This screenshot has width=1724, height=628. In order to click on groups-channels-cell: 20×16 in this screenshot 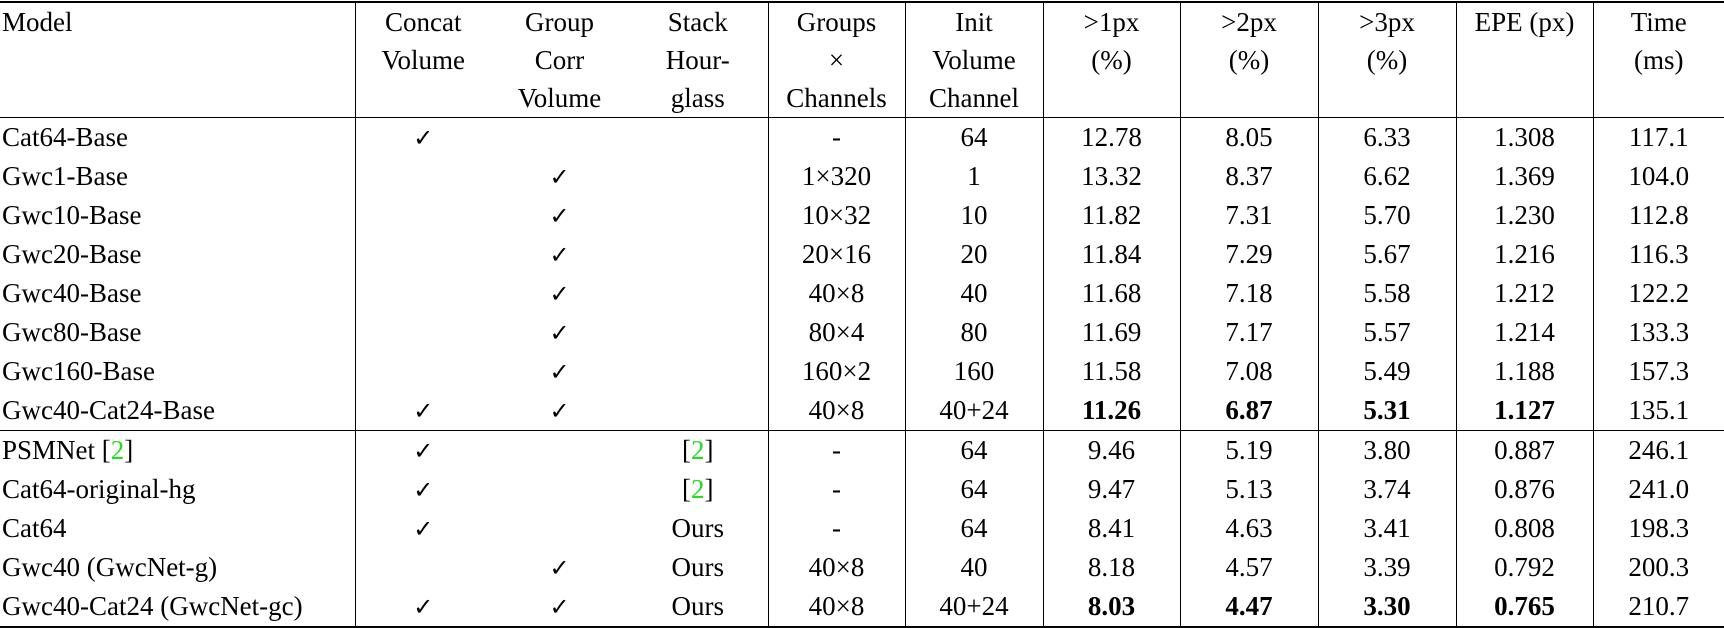, I will do `click(836, 254)`.